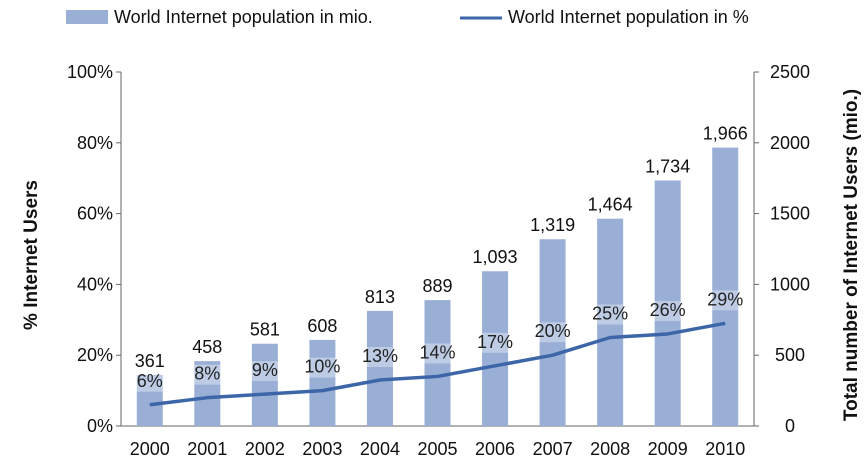  I want to click on percent-label-2010: 29%, so click(725, 299).